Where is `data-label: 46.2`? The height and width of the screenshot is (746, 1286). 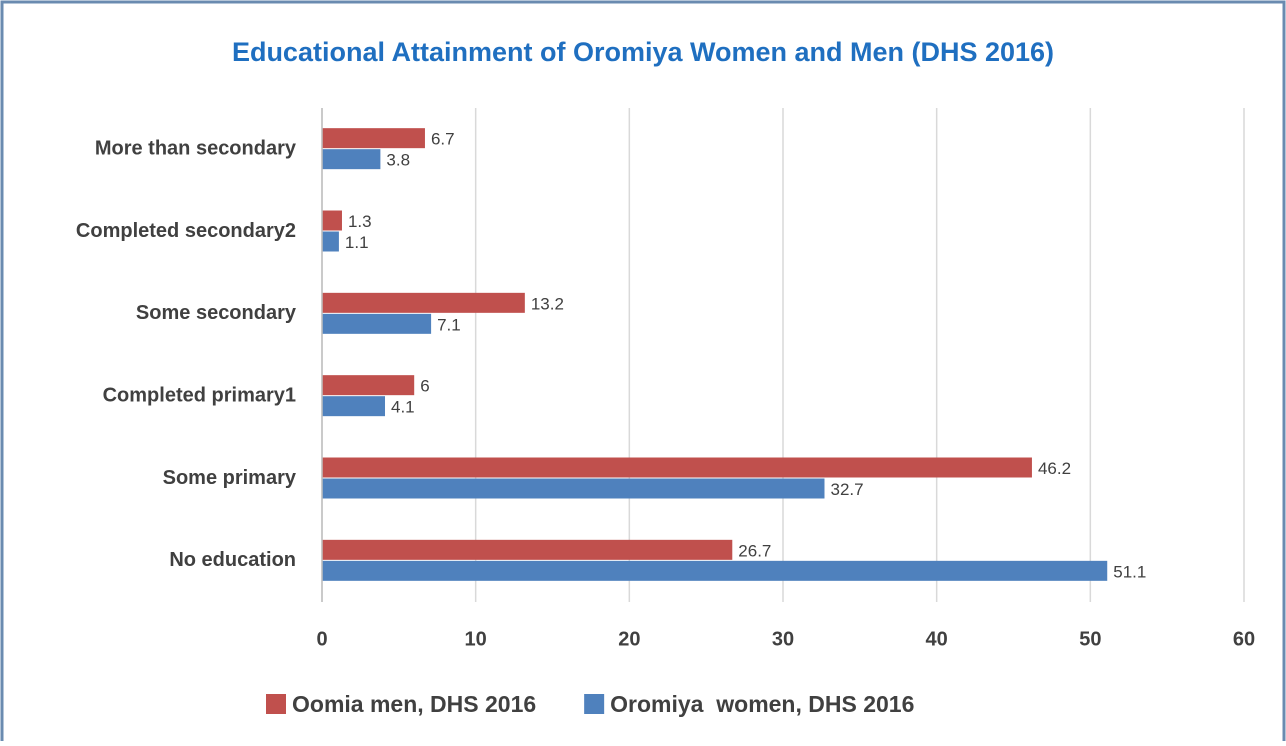
data-label: 46.2 is located at coordinates (1054, 468).